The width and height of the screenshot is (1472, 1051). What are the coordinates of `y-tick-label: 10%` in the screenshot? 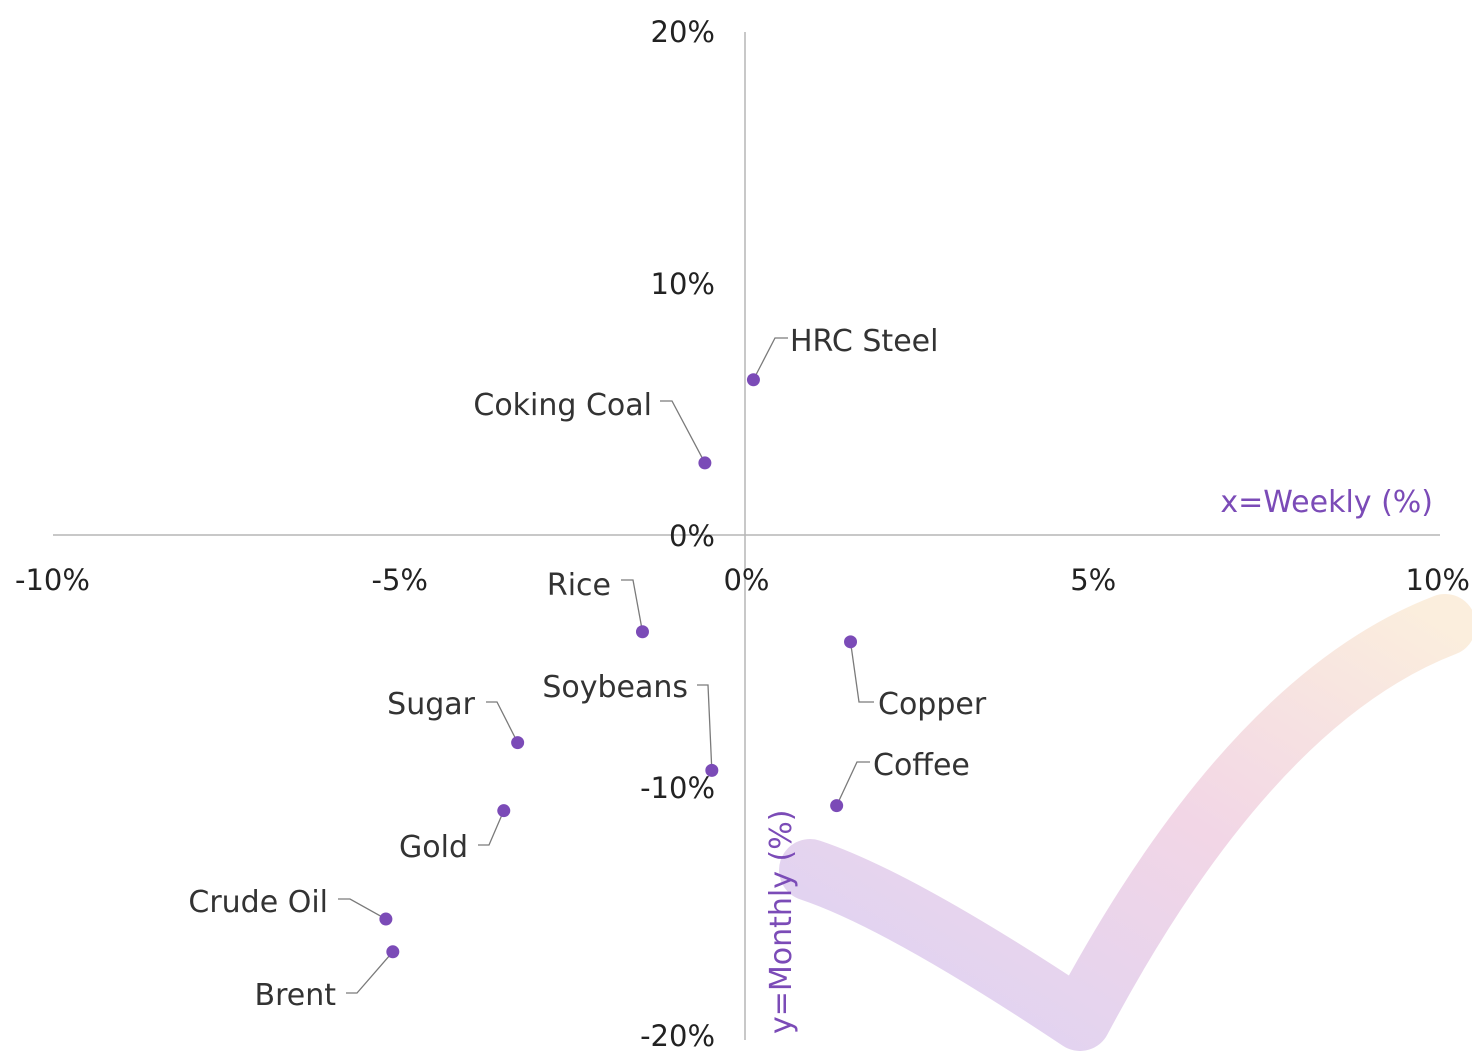 It's located at (683, 284).